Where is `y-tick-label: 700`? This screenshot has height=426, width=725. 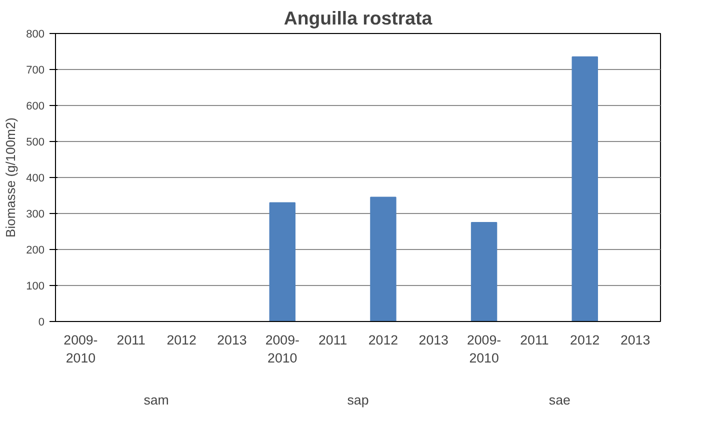
y-tick-label: 700 is located at coordinates (35, 70).